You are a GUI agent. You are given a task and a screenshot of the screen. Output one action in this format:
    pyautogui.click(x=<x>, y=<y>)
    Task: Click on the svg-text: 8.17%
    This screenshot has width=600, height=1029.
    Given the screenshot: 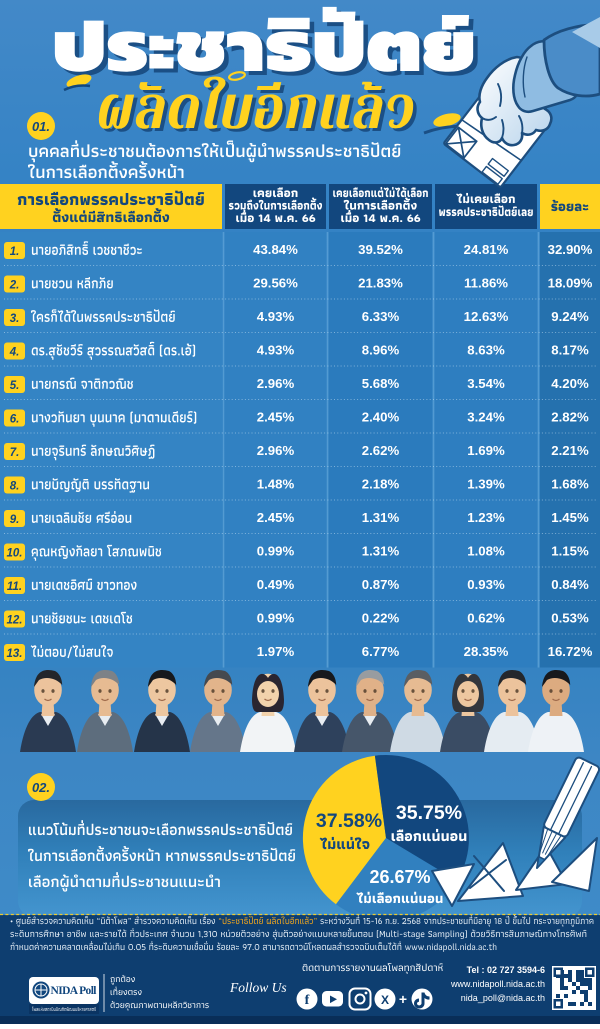 What is the action you would take?
    pyautogui.click(x=570, y=350)
    